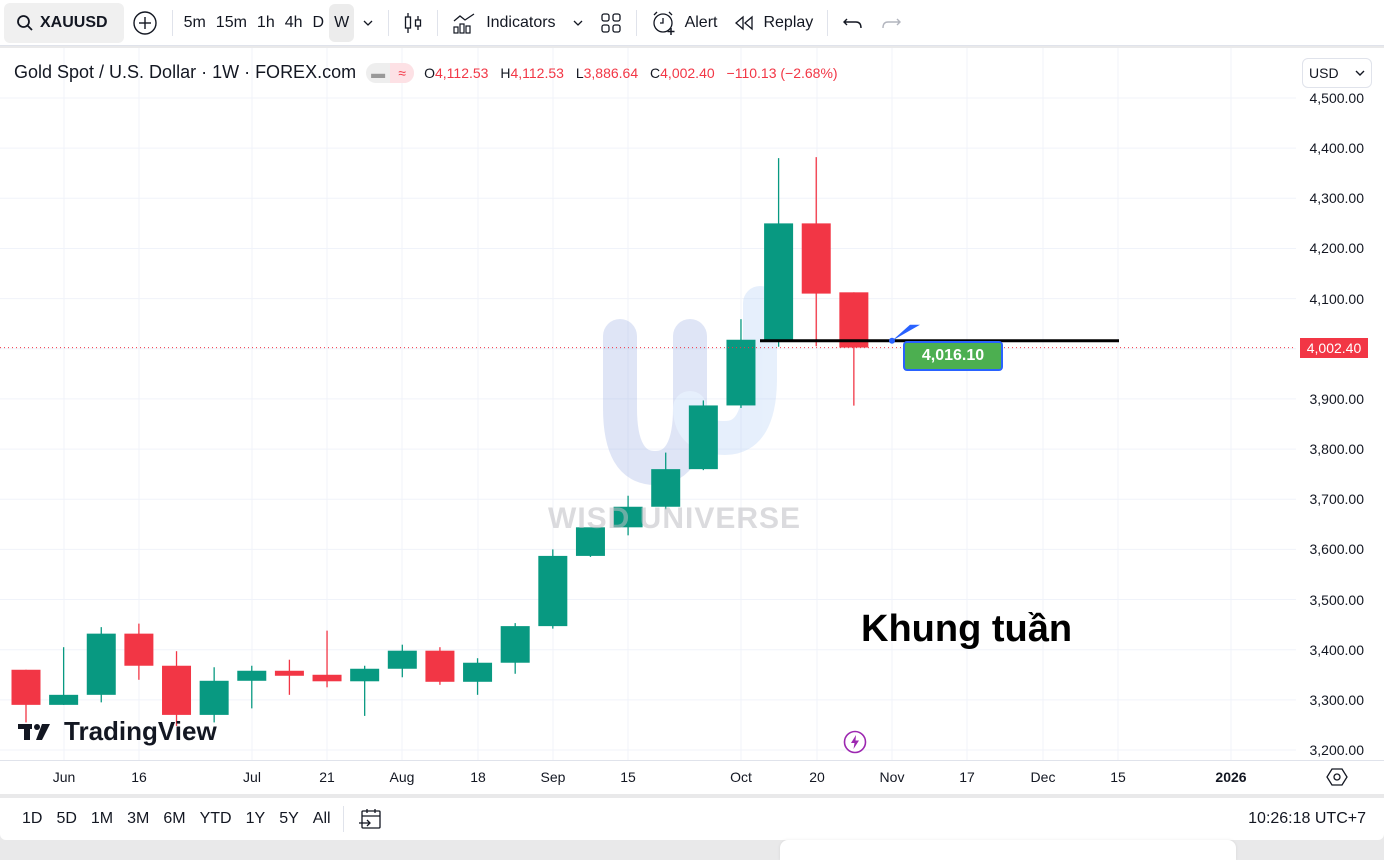  Describe the element at coordinates (782, 72) in the screenshot. I see `change-value: −110.13 (−2.68%)` at that location.